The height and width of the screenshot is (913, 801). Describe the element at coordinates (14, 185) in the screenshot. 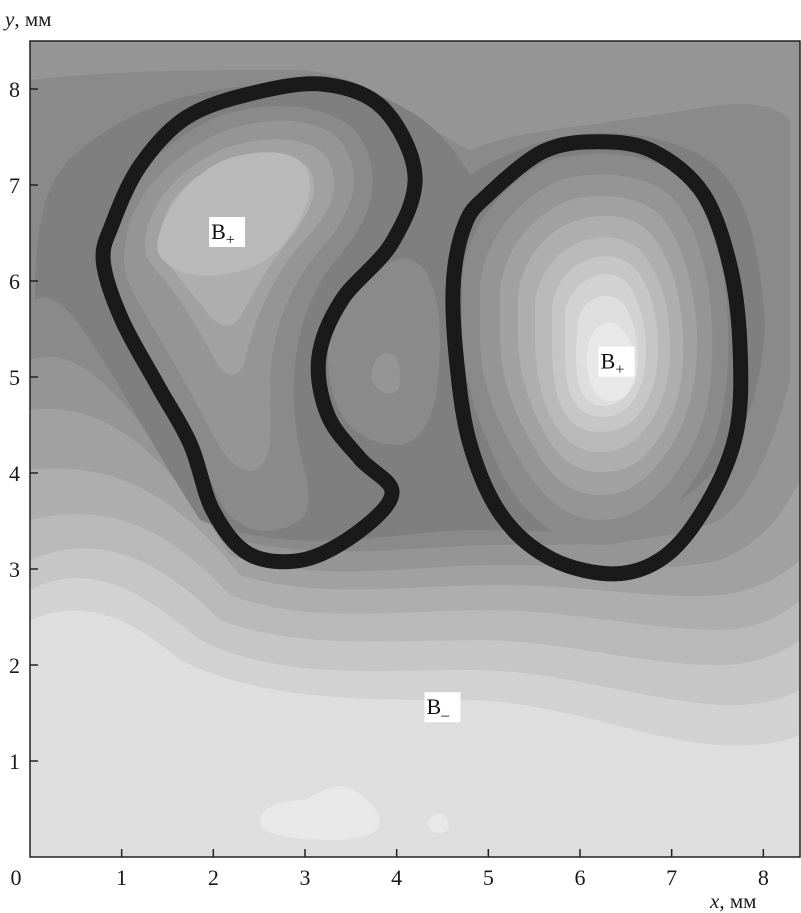

I see `y-tick-label: 7` at that location.